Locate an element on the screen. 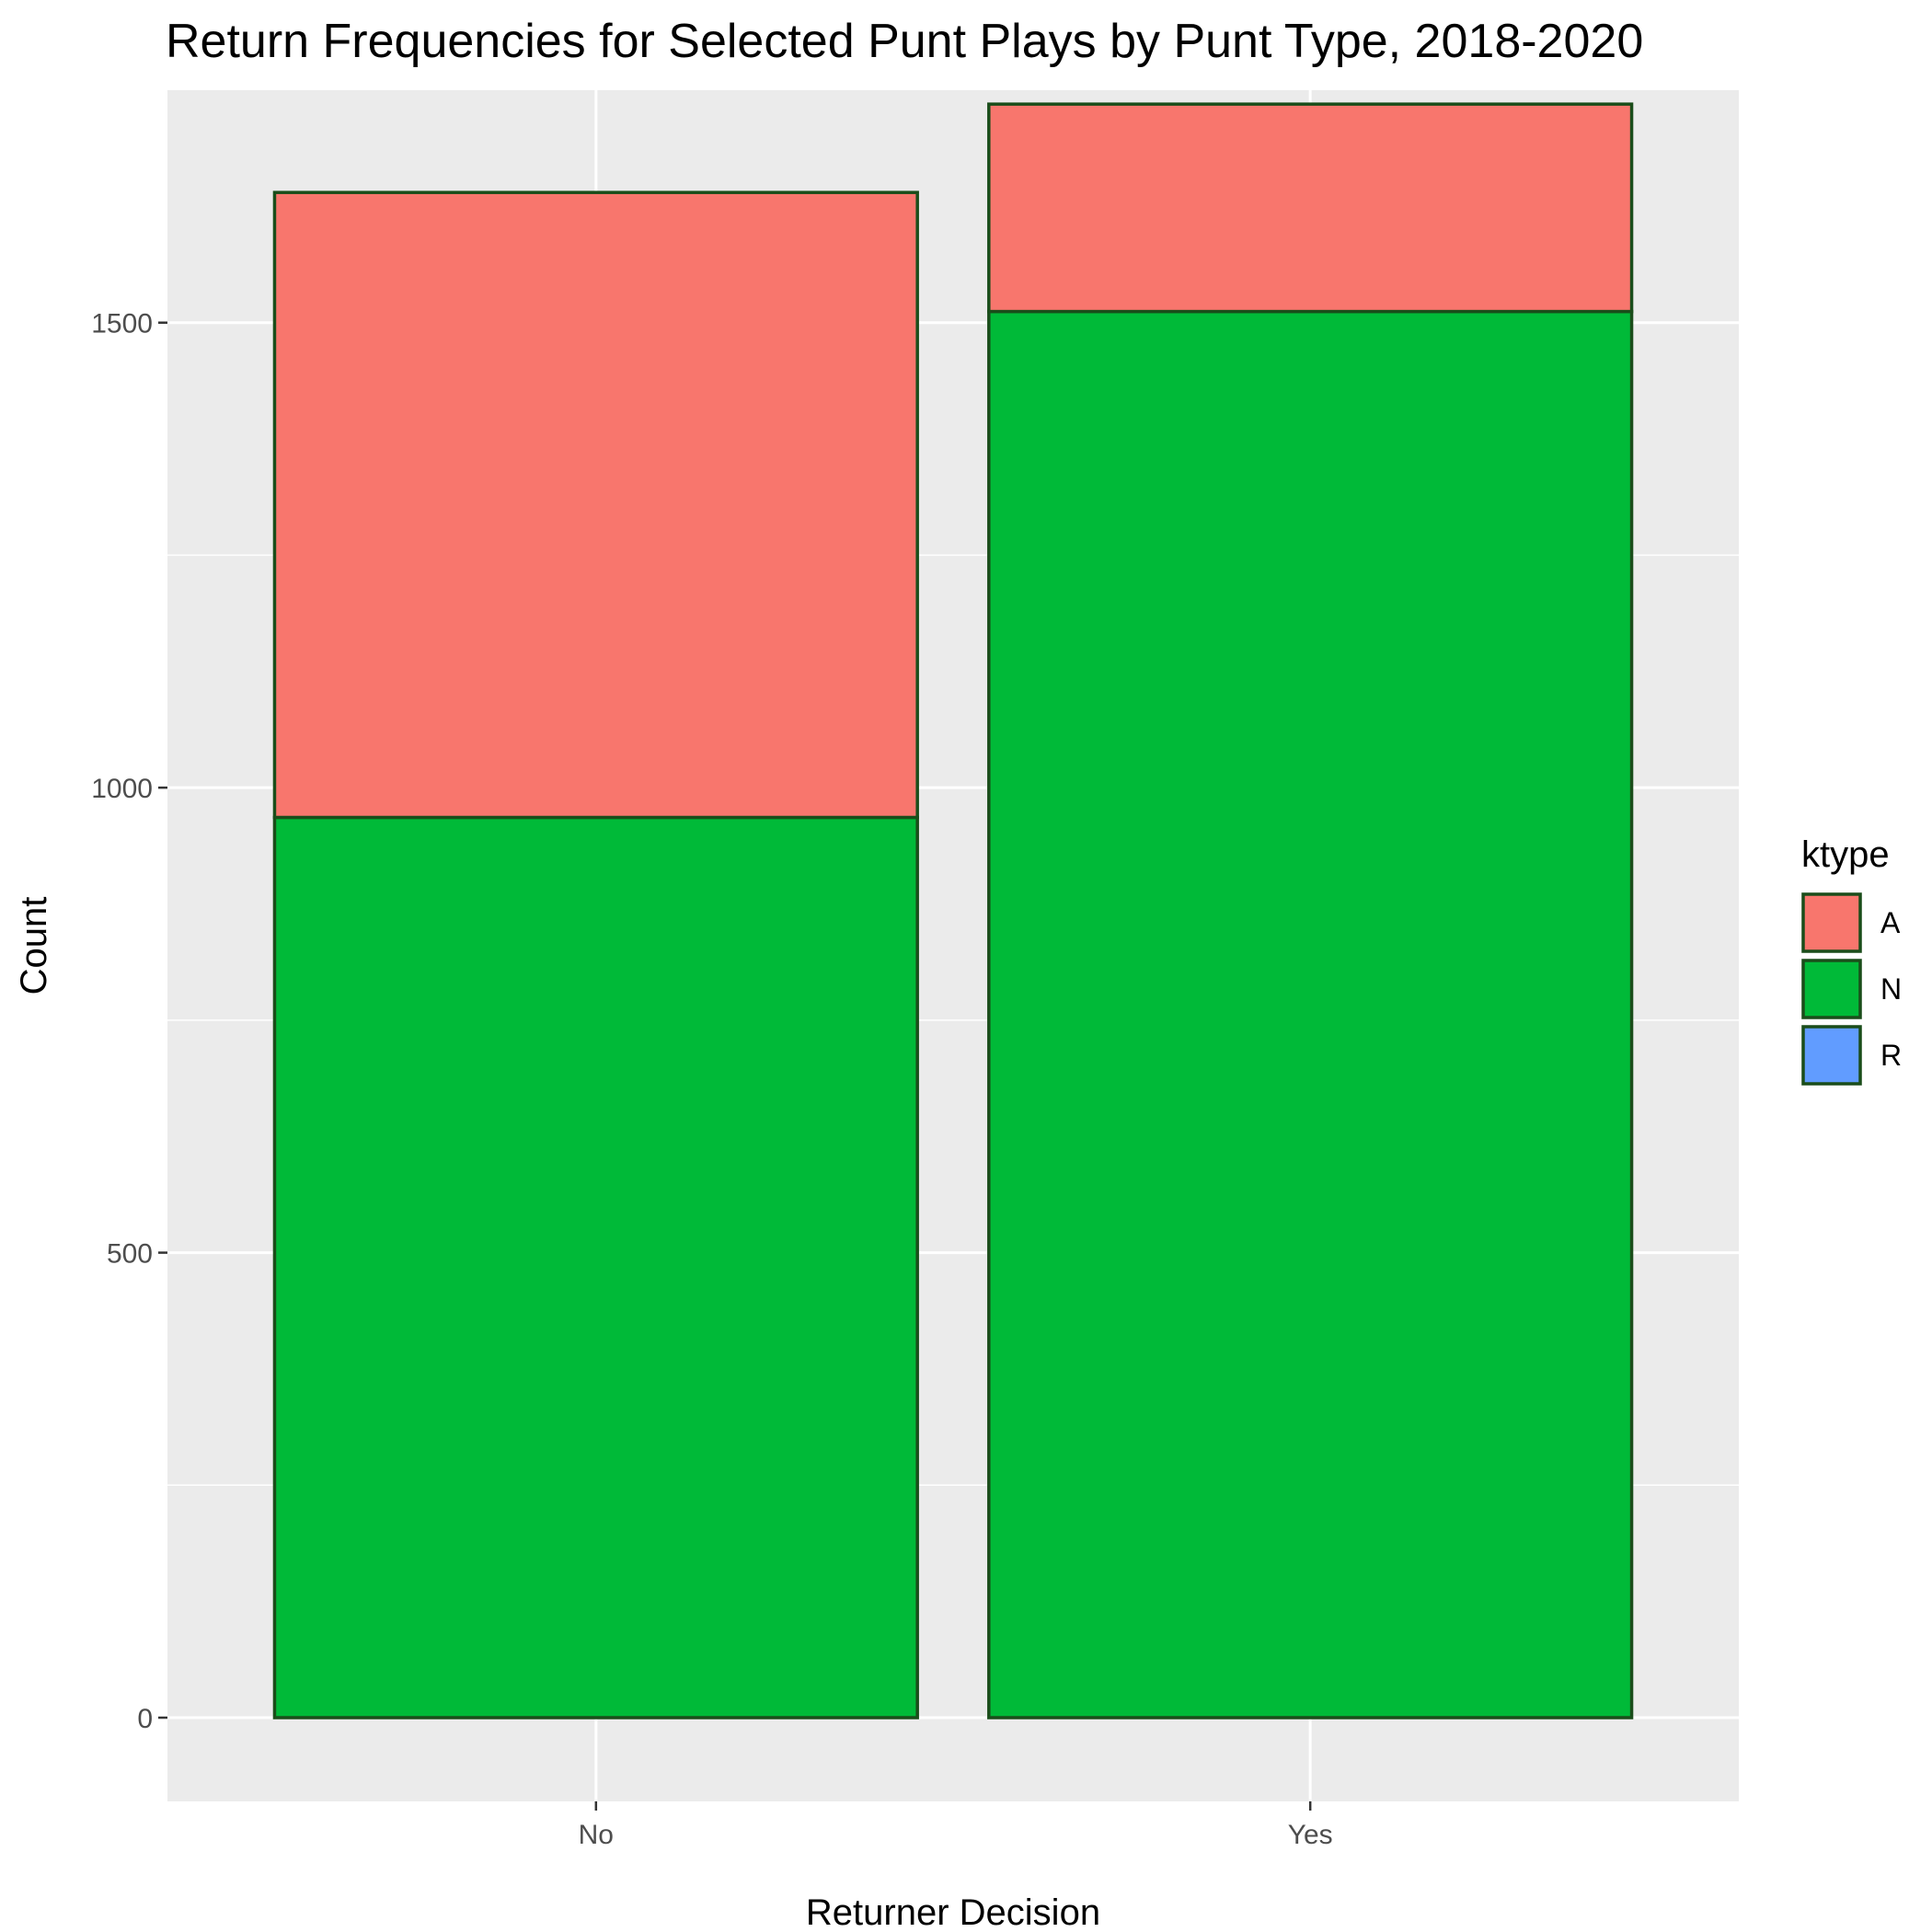  legend-swatch-a is located at coordinates (1831, 922).